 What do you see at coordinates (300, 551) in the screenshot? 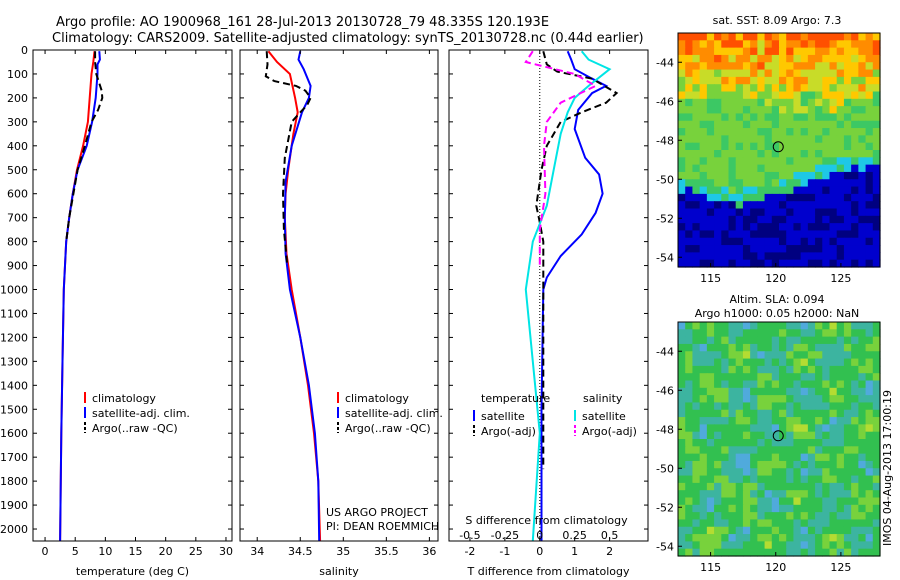
I see `x-tick-label: 34.5` at bounding box center [300, 551].